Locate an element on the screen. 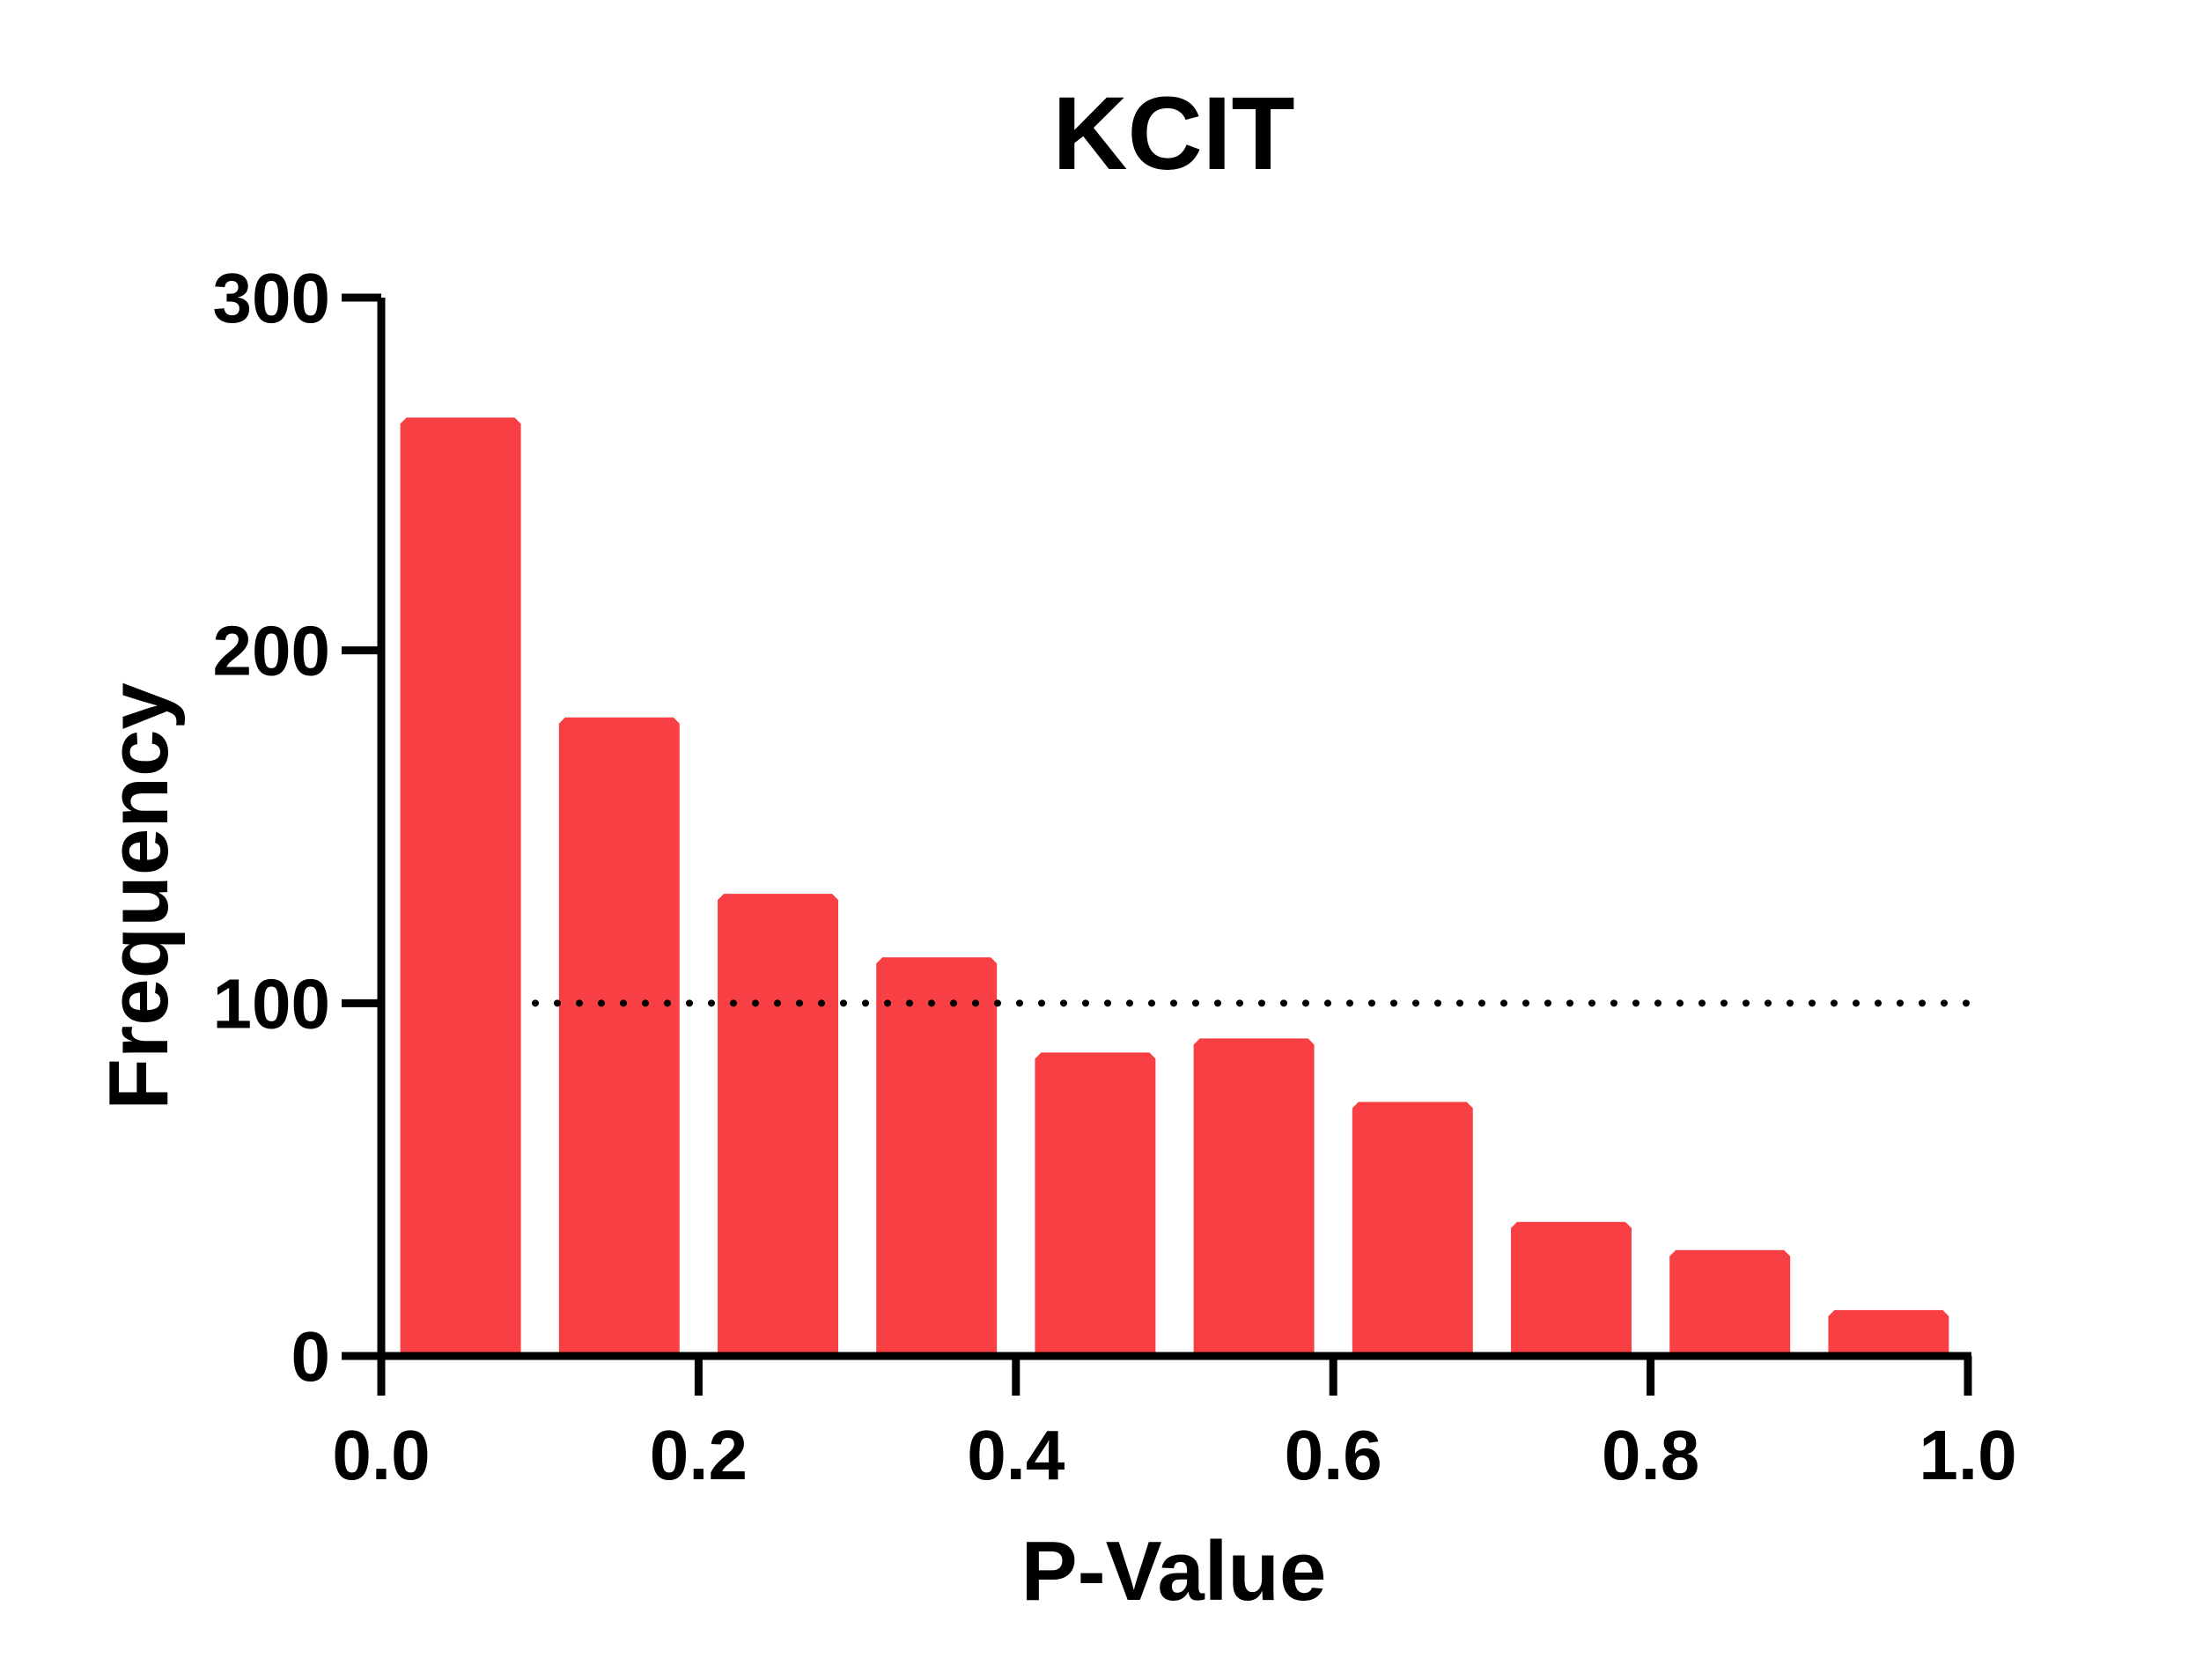  y-tick-label: 200 is located at coordinates (271, 651).